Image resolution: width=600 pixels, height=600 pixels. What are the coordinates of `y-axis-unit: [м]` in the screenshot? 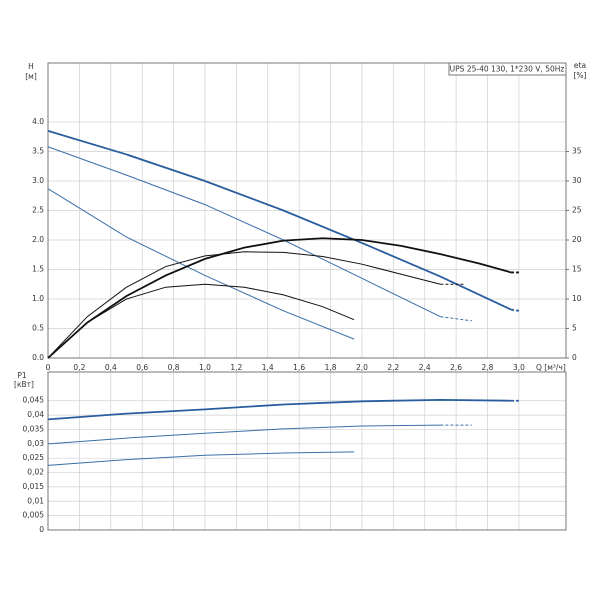 It's located at (31, 76).